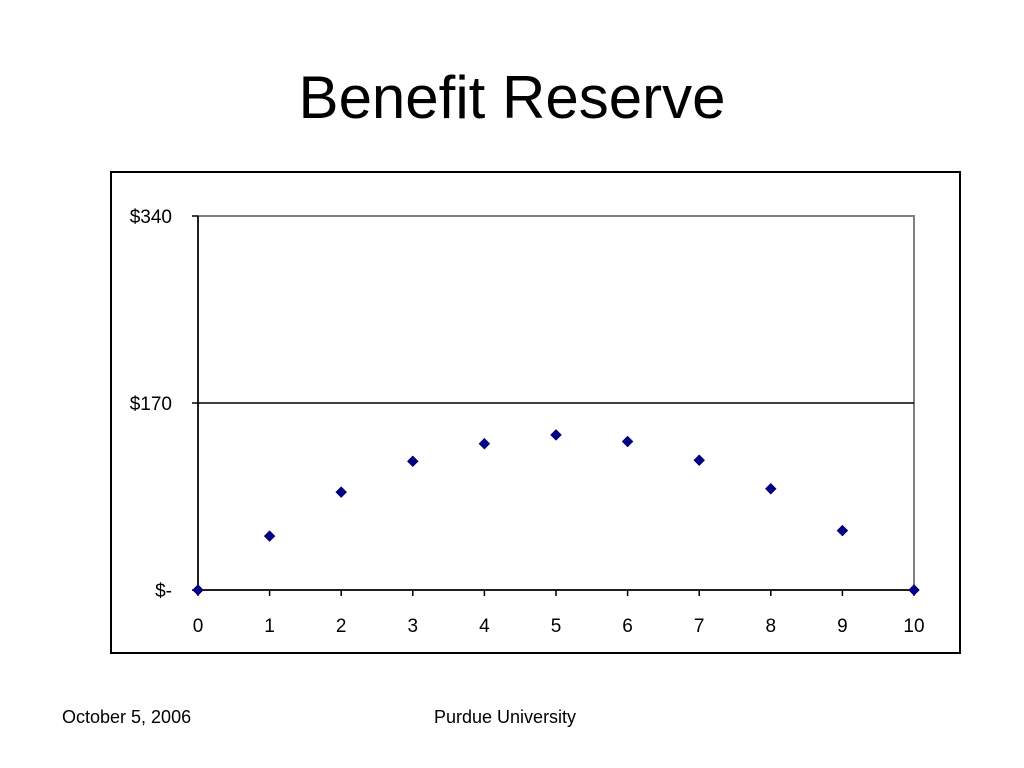 The image size is (1024, 768). Describe the element at coordinates (198, 626) in the screenshot. I see `x-tick-label: 0` at that location.